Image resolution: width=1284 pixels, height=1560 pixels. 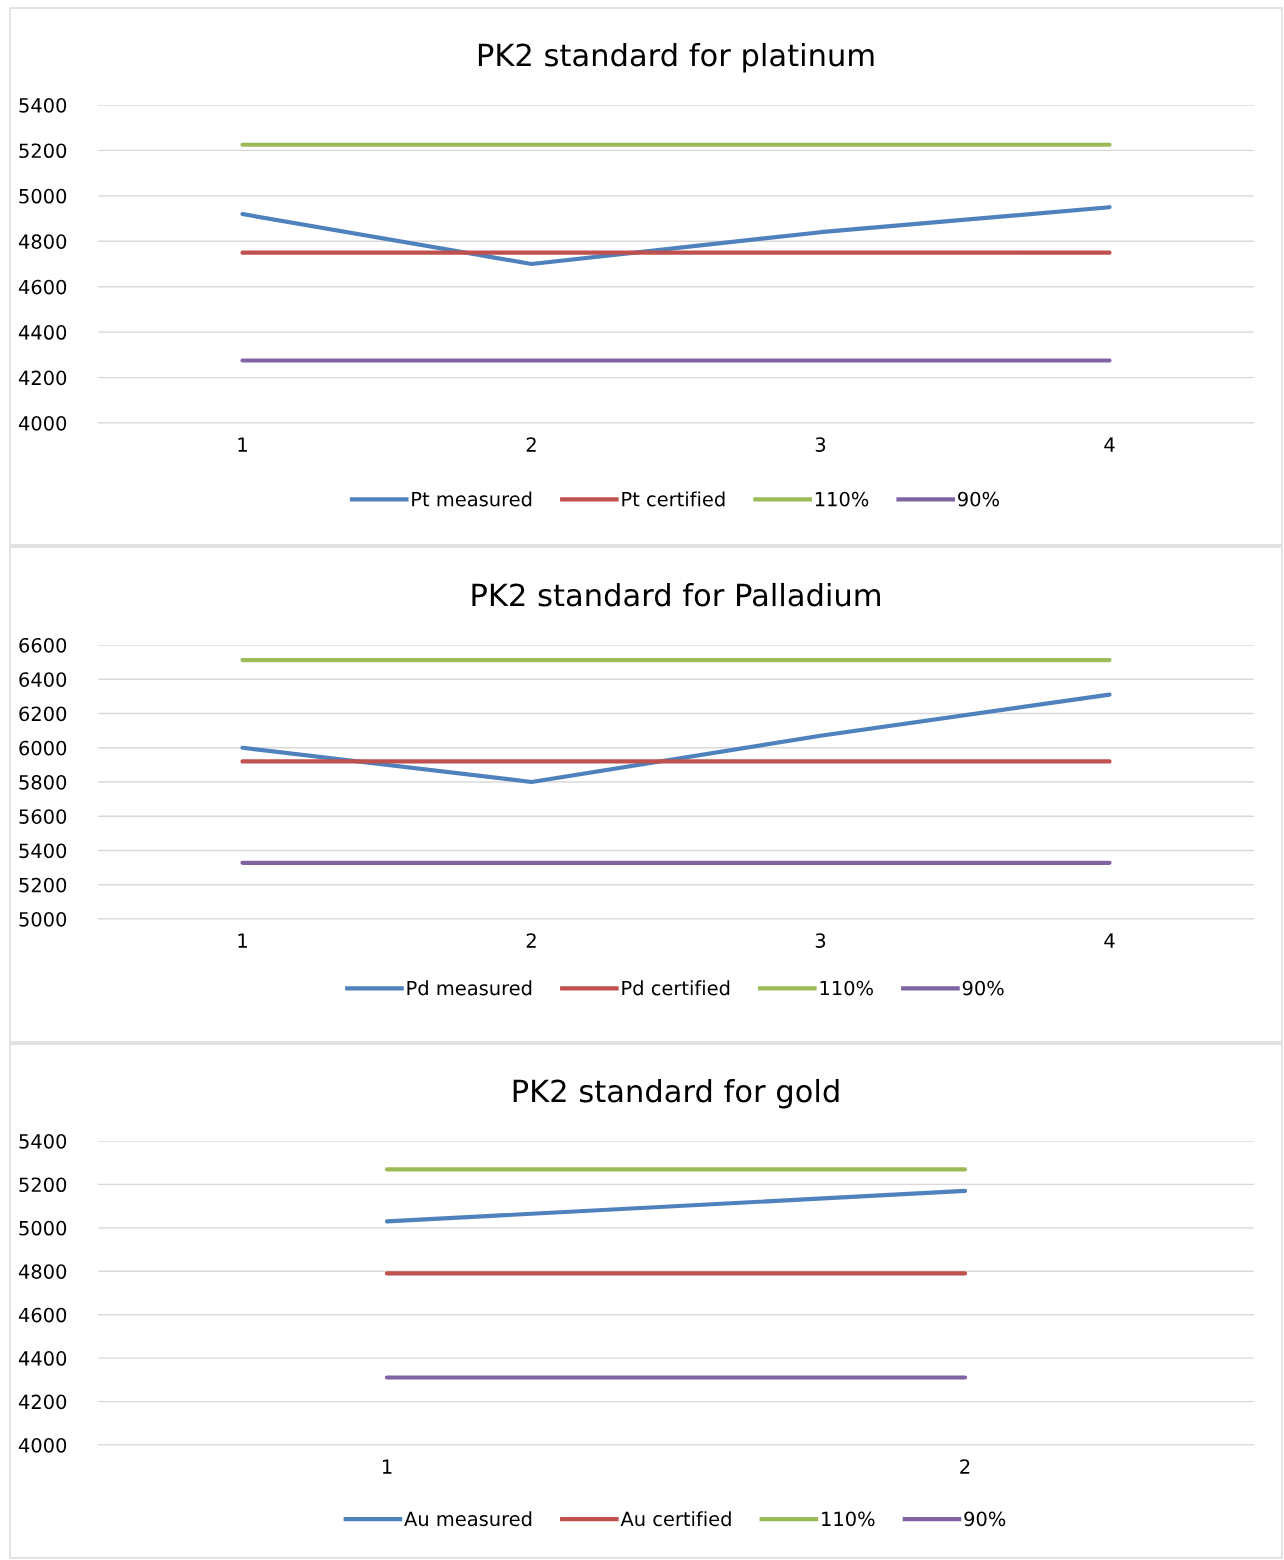 What do you see at coordinates (43, 679) in the screenshot?
I see `y-tick-label: 6400` at bounding box center [43, 679].